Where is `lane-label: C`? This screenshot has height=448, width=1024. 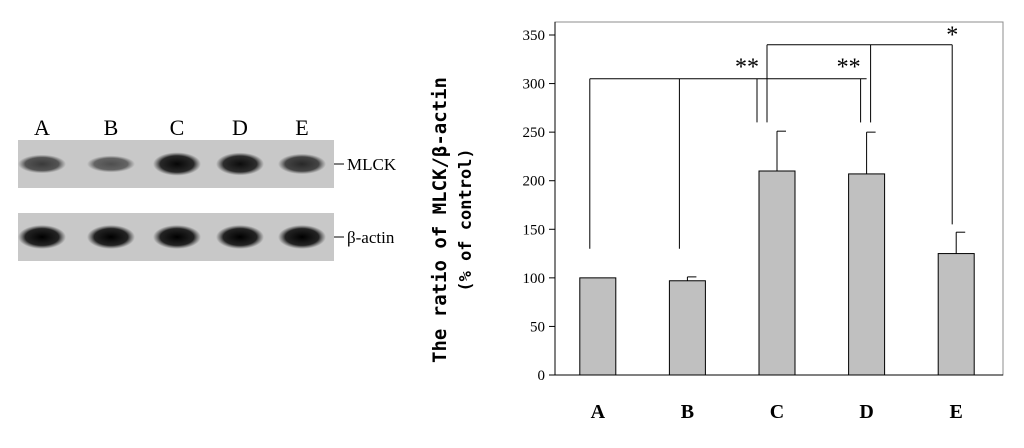
lane-label: C is located at coordinates (177, 127).